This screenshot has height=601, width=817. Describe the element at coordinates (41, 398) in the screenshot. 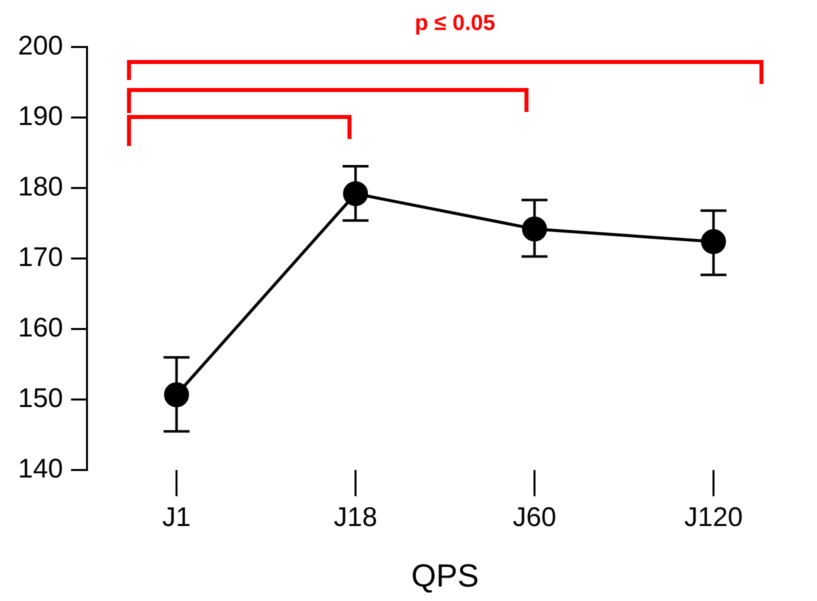

I see `y-tick-label: 150` at that location.